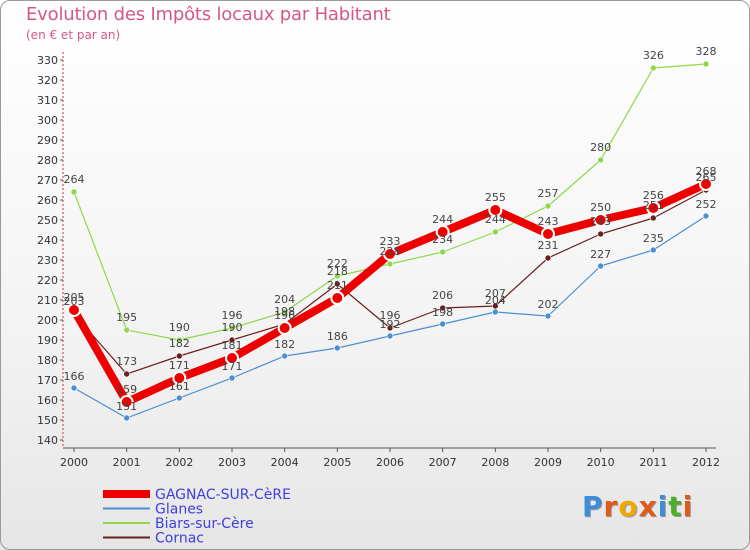 The width and height of the screenshot is (750, 550). What do you see at coordinates (442, 219) in the screenshot?
I see `data-label: 244` at bounding box center [442, 219].